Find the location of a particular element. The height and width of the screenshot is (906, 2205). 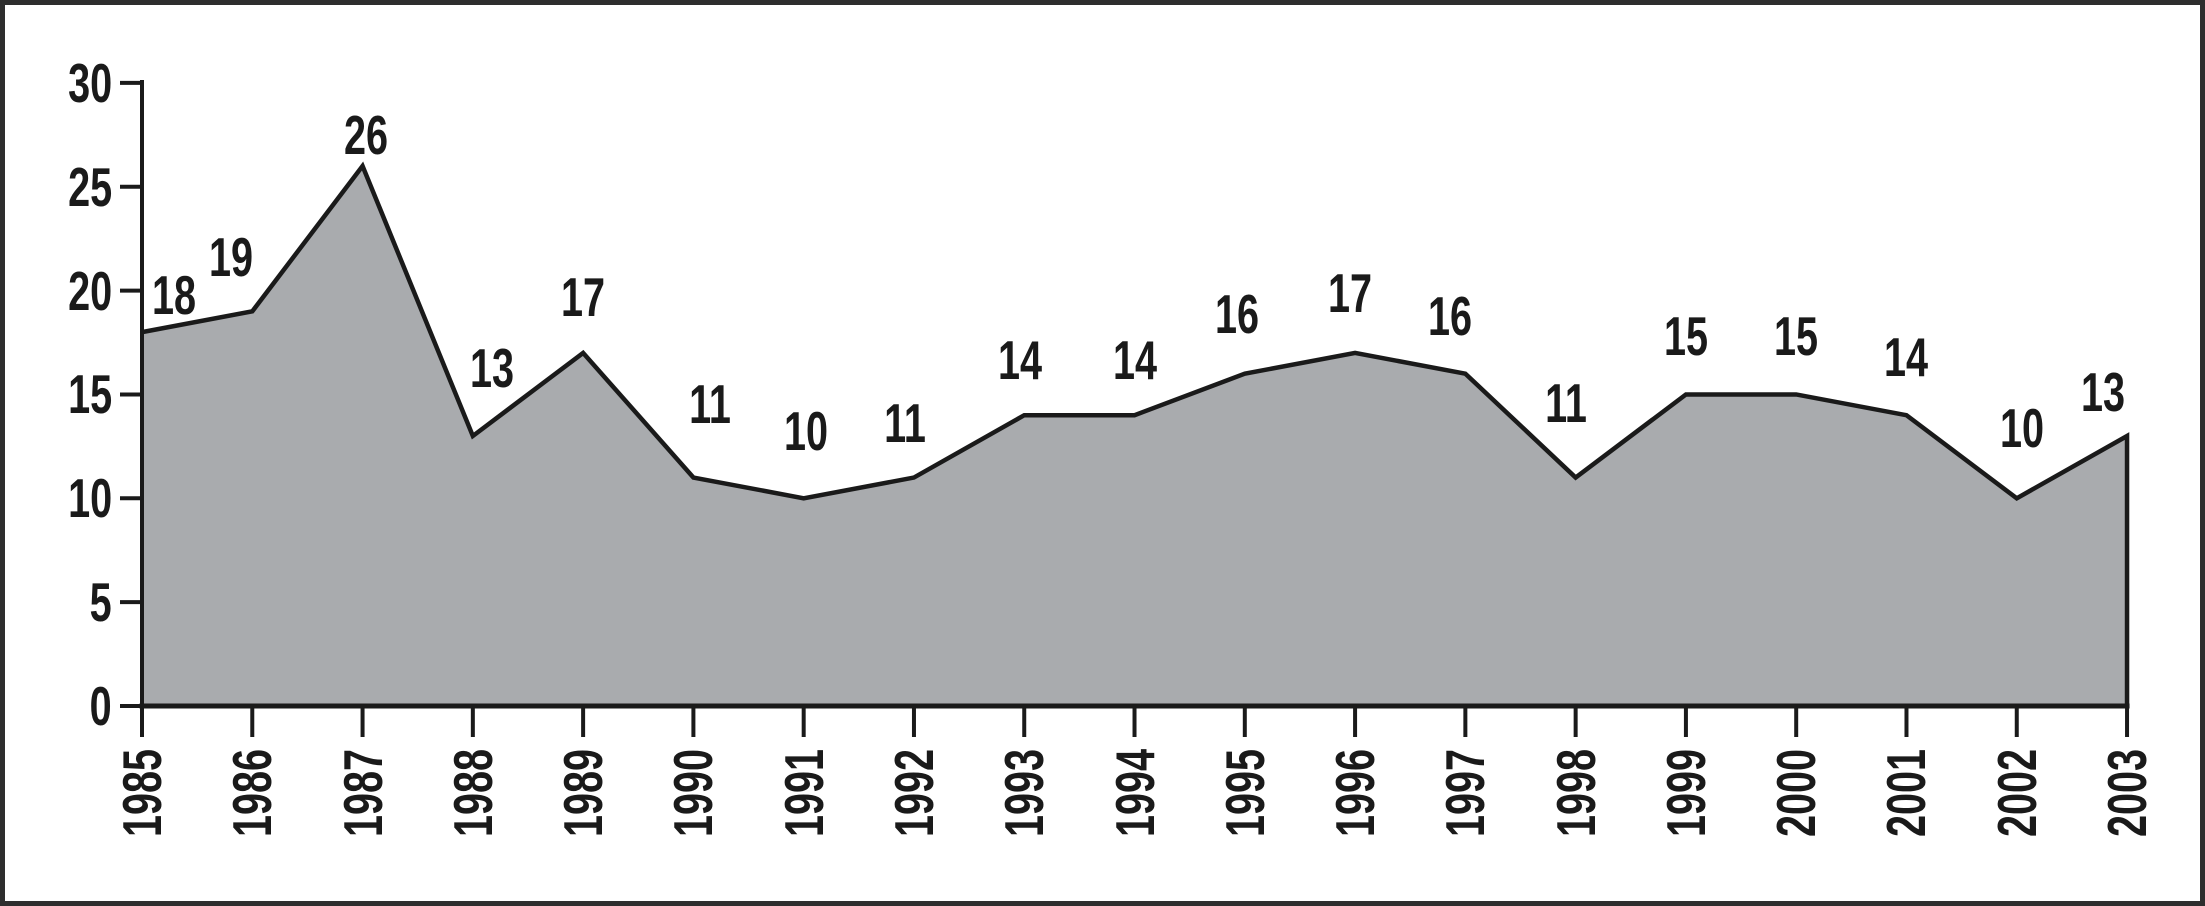

data-label-1994: 14 is located at coordinates (1134, 360).